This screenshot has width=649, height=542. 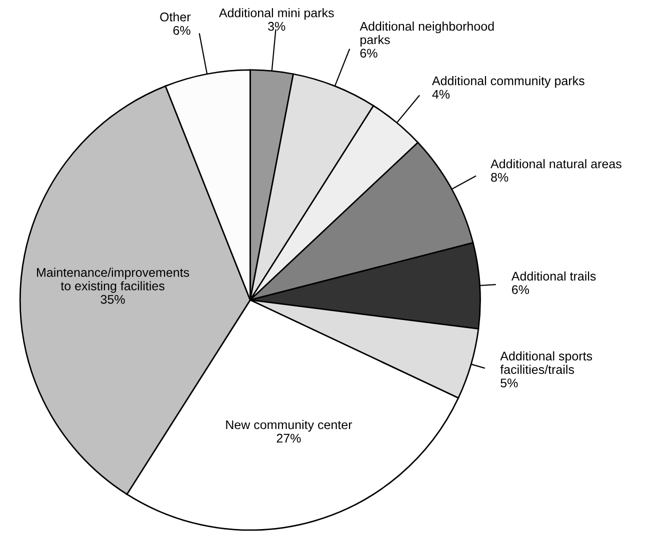 What do you see at coordinates (556, 163) in the screenshot?
I see `slice-label: Additional natural areas` at bounding box center [556, 163].